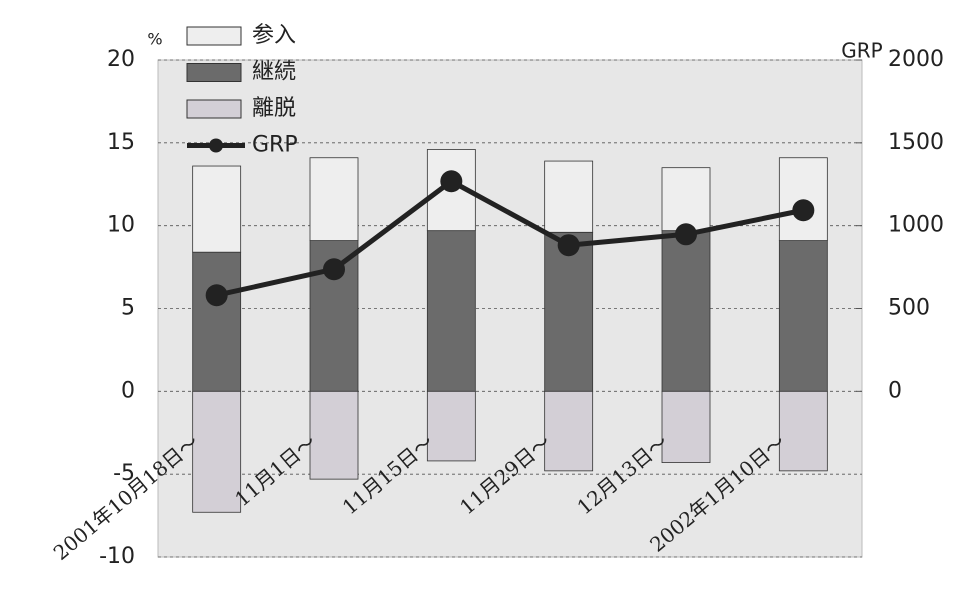 Image resolution: width=979 pixels, height=613 pixels. What do you see at coordinates (275, 145) in the screenshot?
I see `legend-label: GRP` at bounding box center [275, 145].